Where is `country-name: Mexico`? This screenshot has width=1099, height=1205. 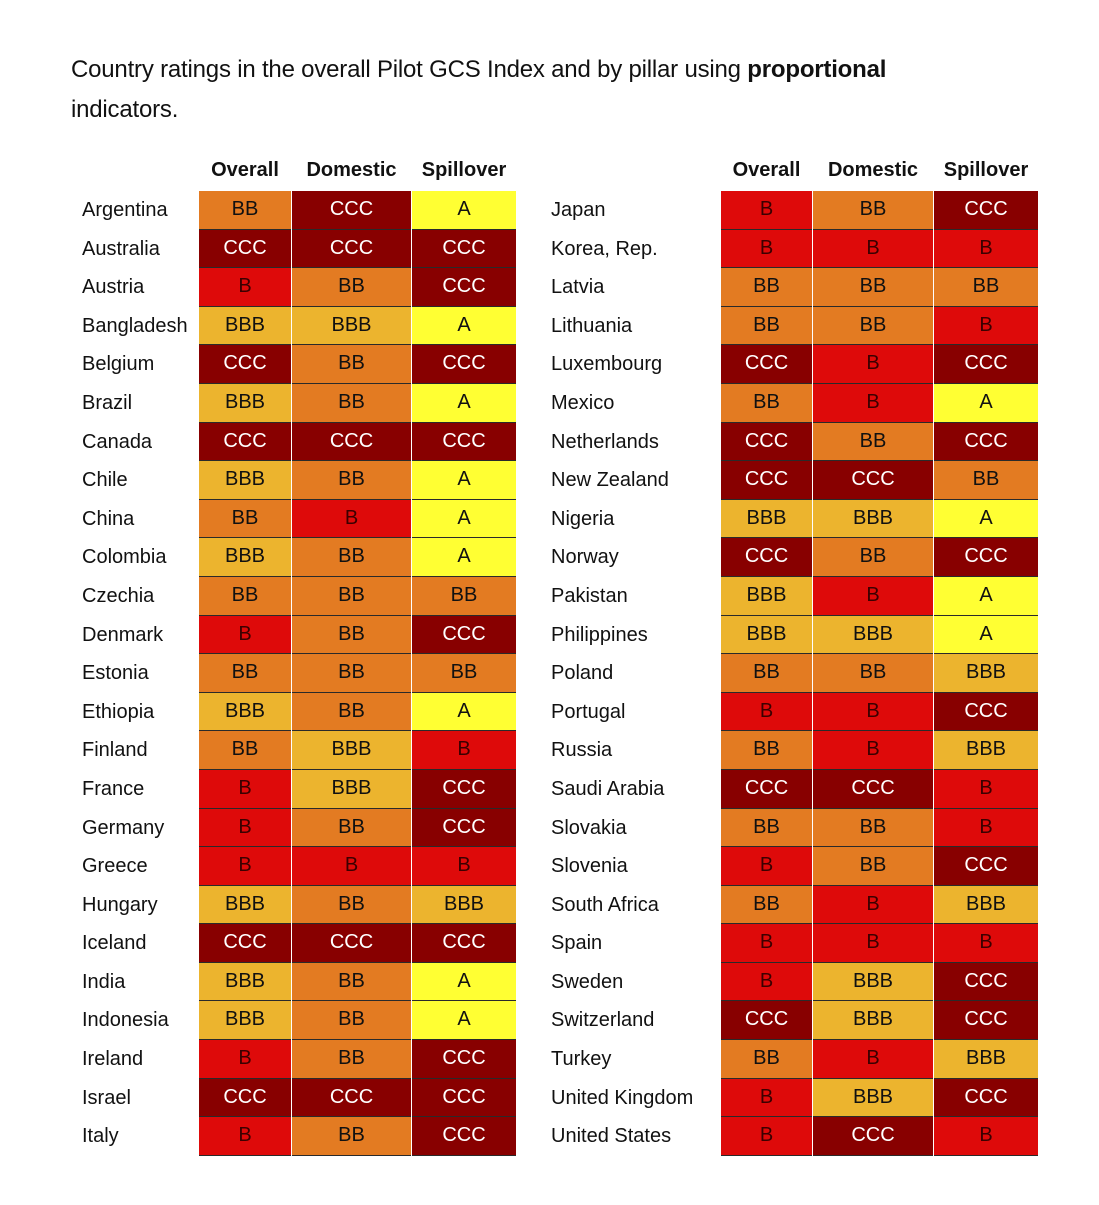 country-name: Mexico is located at coordinates (583, 402).